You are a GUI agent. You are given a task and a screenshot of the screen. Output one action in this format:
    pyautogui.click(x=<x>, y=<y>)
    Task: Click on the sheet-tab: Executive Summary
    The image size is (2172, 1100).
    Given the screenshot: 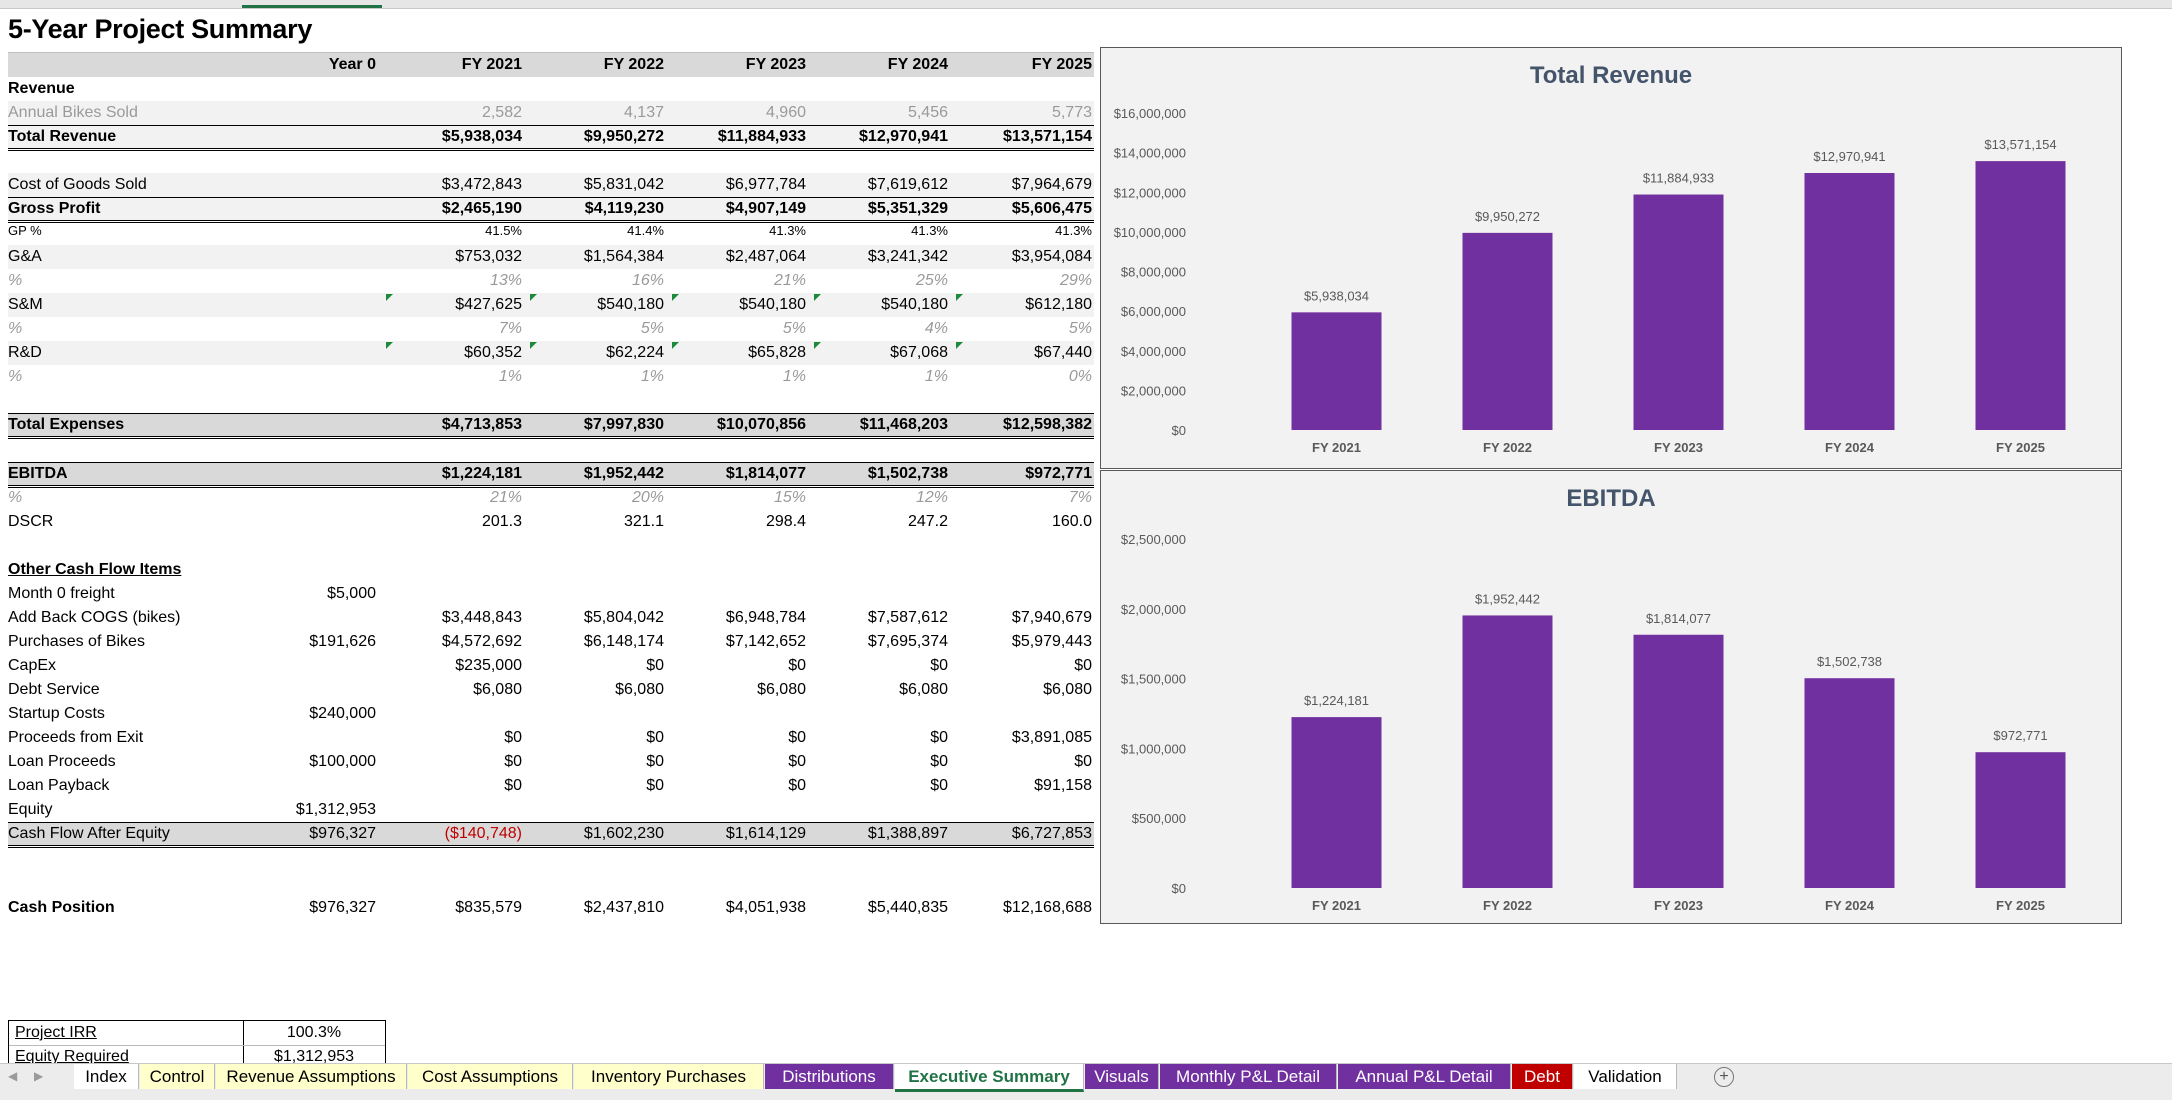 What is the action you would take?
    pyautogui.click(x=989, y=1078)
    